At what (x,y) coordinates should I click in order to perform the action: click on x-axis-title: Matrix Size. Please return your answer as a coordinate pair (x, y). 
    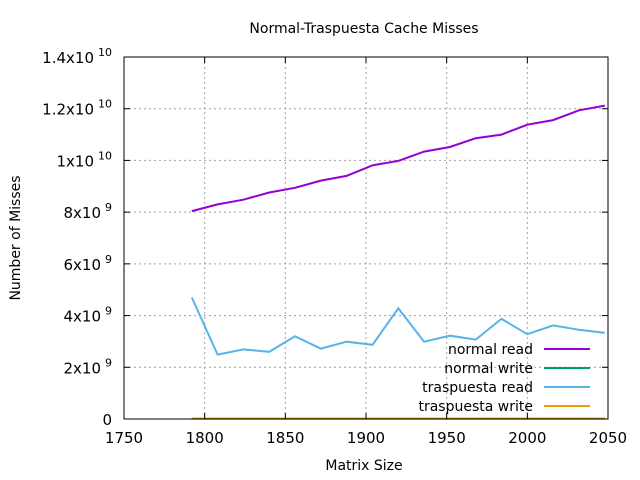
    Looking at the image, I should click on (363, 466).